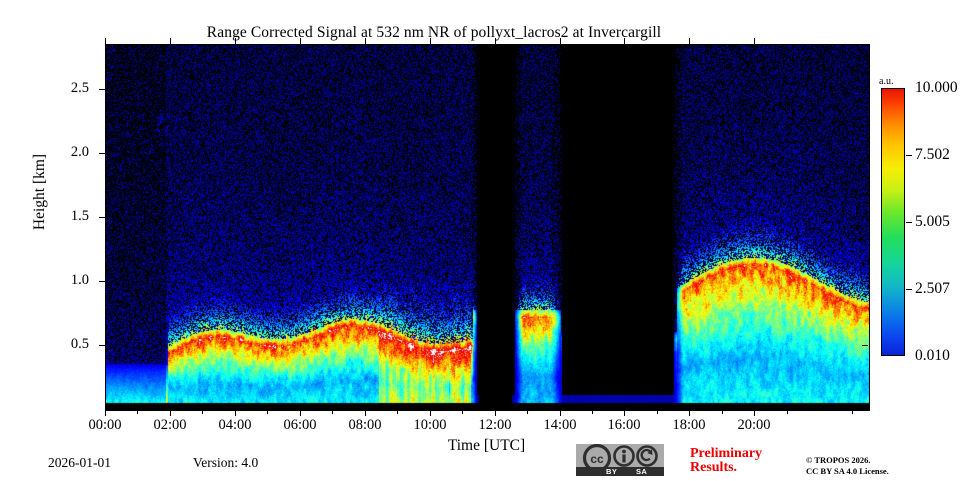 Image resolution: width=960 pixels, height=481 pixels. I want to click on x-tick-label-0: 00:00, so click(105, 425).